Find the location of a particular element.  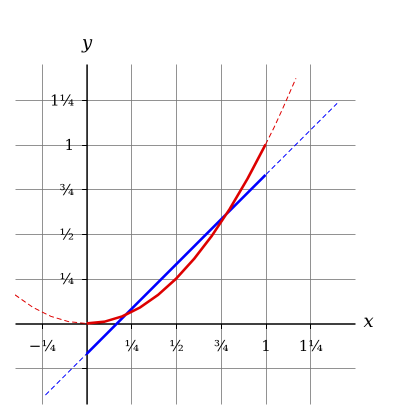

y-tick-label: 1¼ is located at coordinates (62, 100).